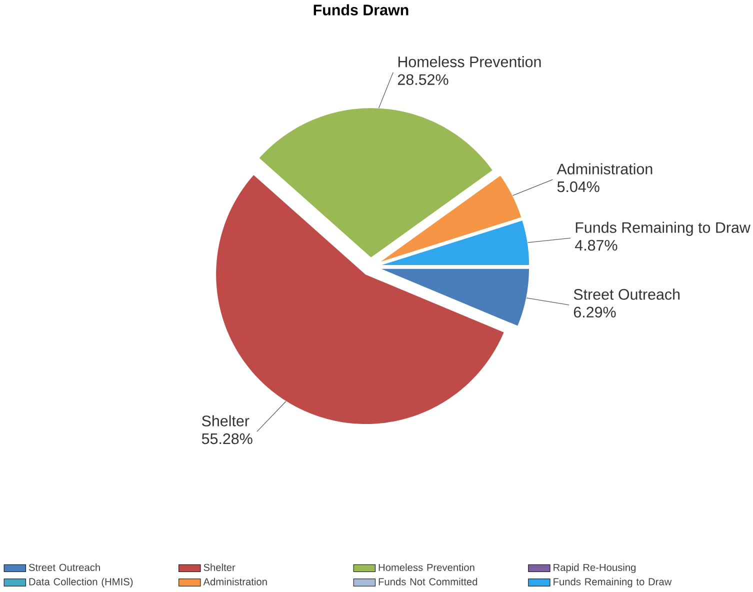 This screenshot has width=753, height=592. Describe the element at coordinates (595, 568) in the screenshot. I see `legend-label: Rapid Re-Housing` at that location.